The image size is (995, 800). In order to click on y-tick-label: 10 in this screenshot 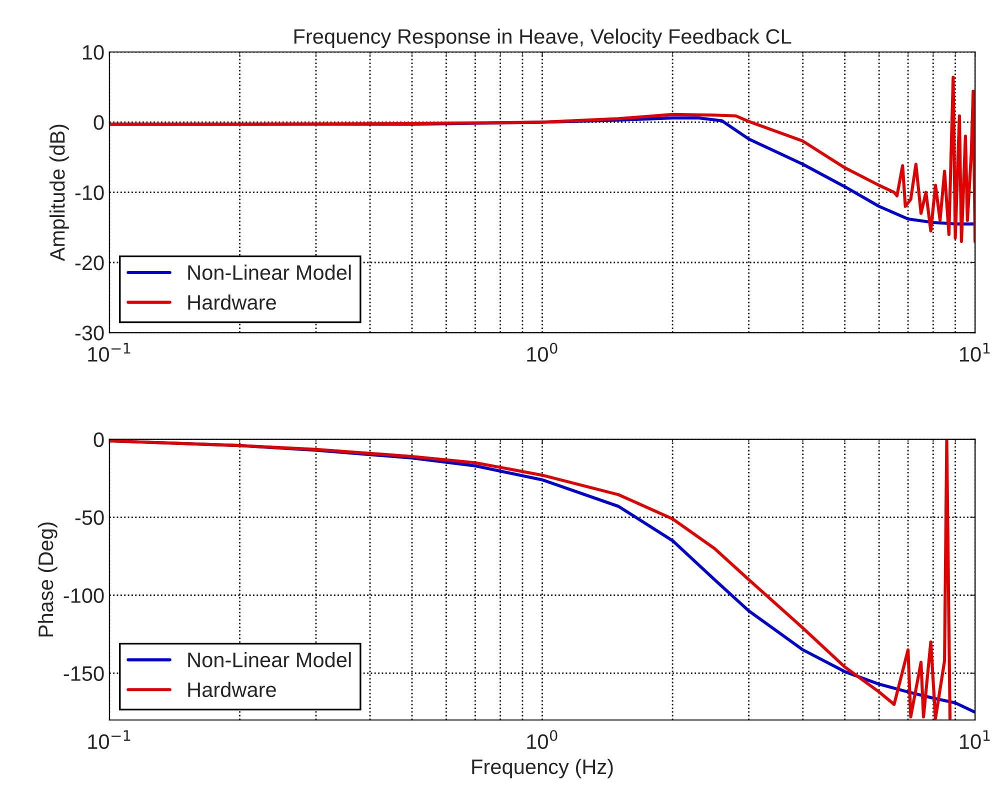, I will do `click(93, 52)`.